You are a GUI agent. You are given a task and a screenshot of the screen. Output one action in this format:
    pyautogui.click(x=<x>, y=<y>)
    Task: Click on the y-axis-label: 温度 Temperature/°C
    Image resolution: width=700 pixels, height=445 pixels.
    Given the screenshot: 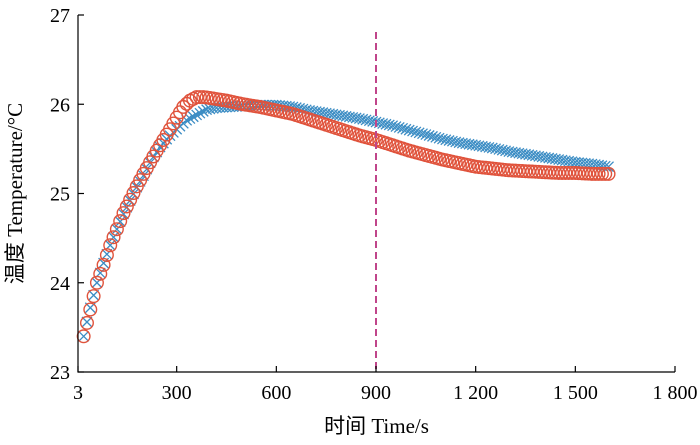 What is the action you would take?
    pyautogui.click(x=15, y=193)
    